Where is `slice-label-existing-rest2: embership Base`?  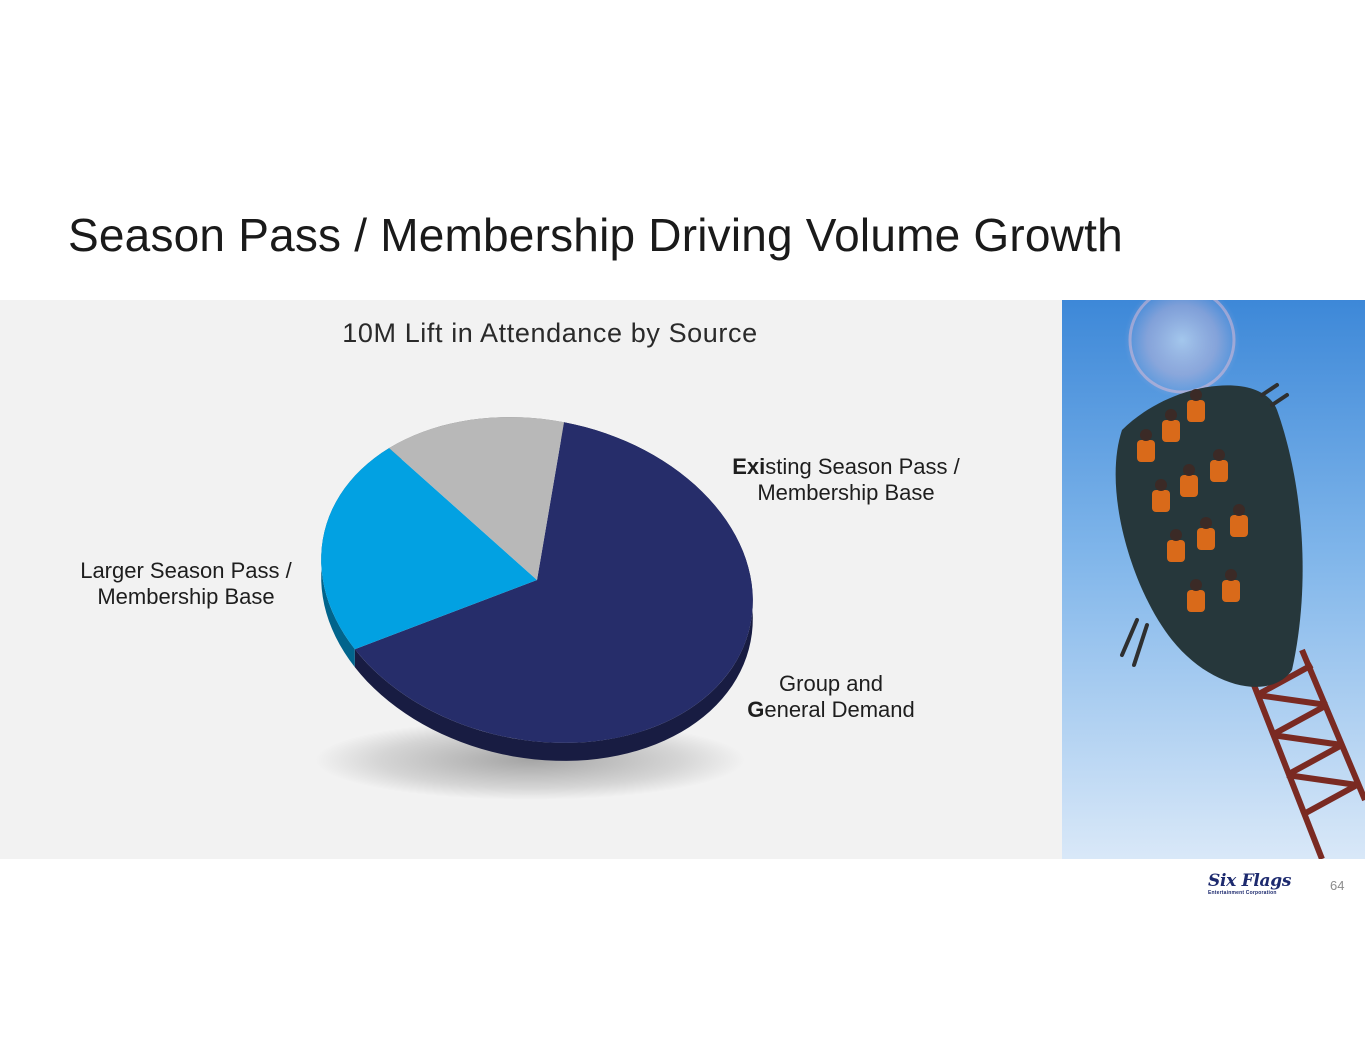 slice-label-existing-rest2: embership Base is located at coordinates (855, 492).